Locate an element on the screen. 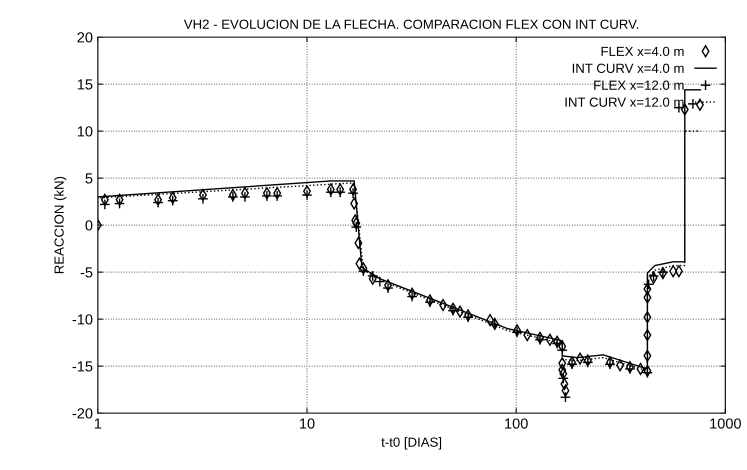 Image resolution: width=747 pixels, height=470 pixels. y-tick-label: -5 is located at coordinates (86, 272).